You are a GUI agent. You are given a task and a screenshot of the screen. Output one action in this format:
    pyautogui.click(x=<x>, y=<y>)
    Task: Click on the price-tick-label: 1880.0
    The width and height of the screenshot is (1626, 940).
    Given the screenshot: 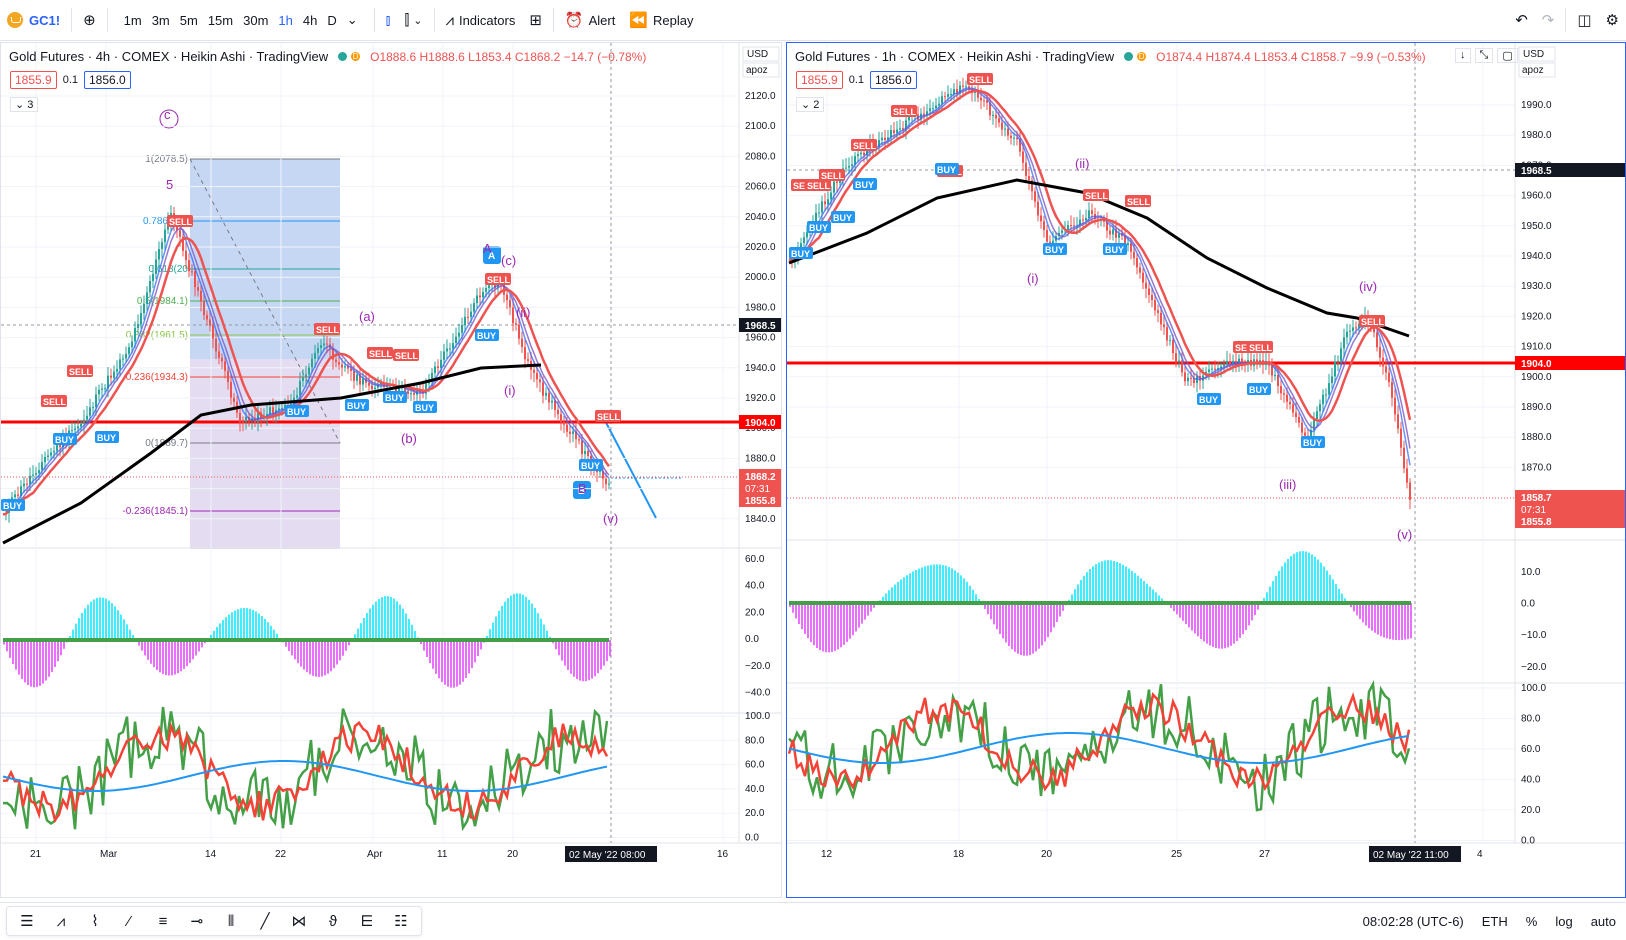 What is the action you would take?
    pyautogui.click(x=1536, y=437)
    